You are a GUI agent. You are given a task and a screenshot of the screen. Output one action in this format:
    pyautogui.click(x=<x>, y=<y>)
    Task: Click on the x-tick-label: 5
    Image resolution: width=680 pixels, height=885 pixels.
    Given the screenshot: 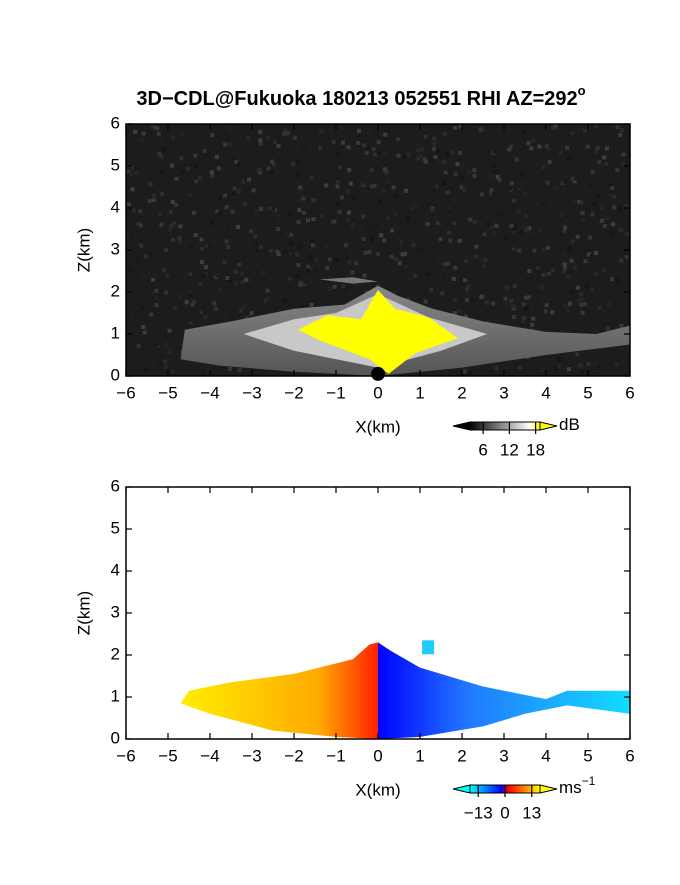 What is the action you would take?
    pyautogui.click(x=587, y=392)
    